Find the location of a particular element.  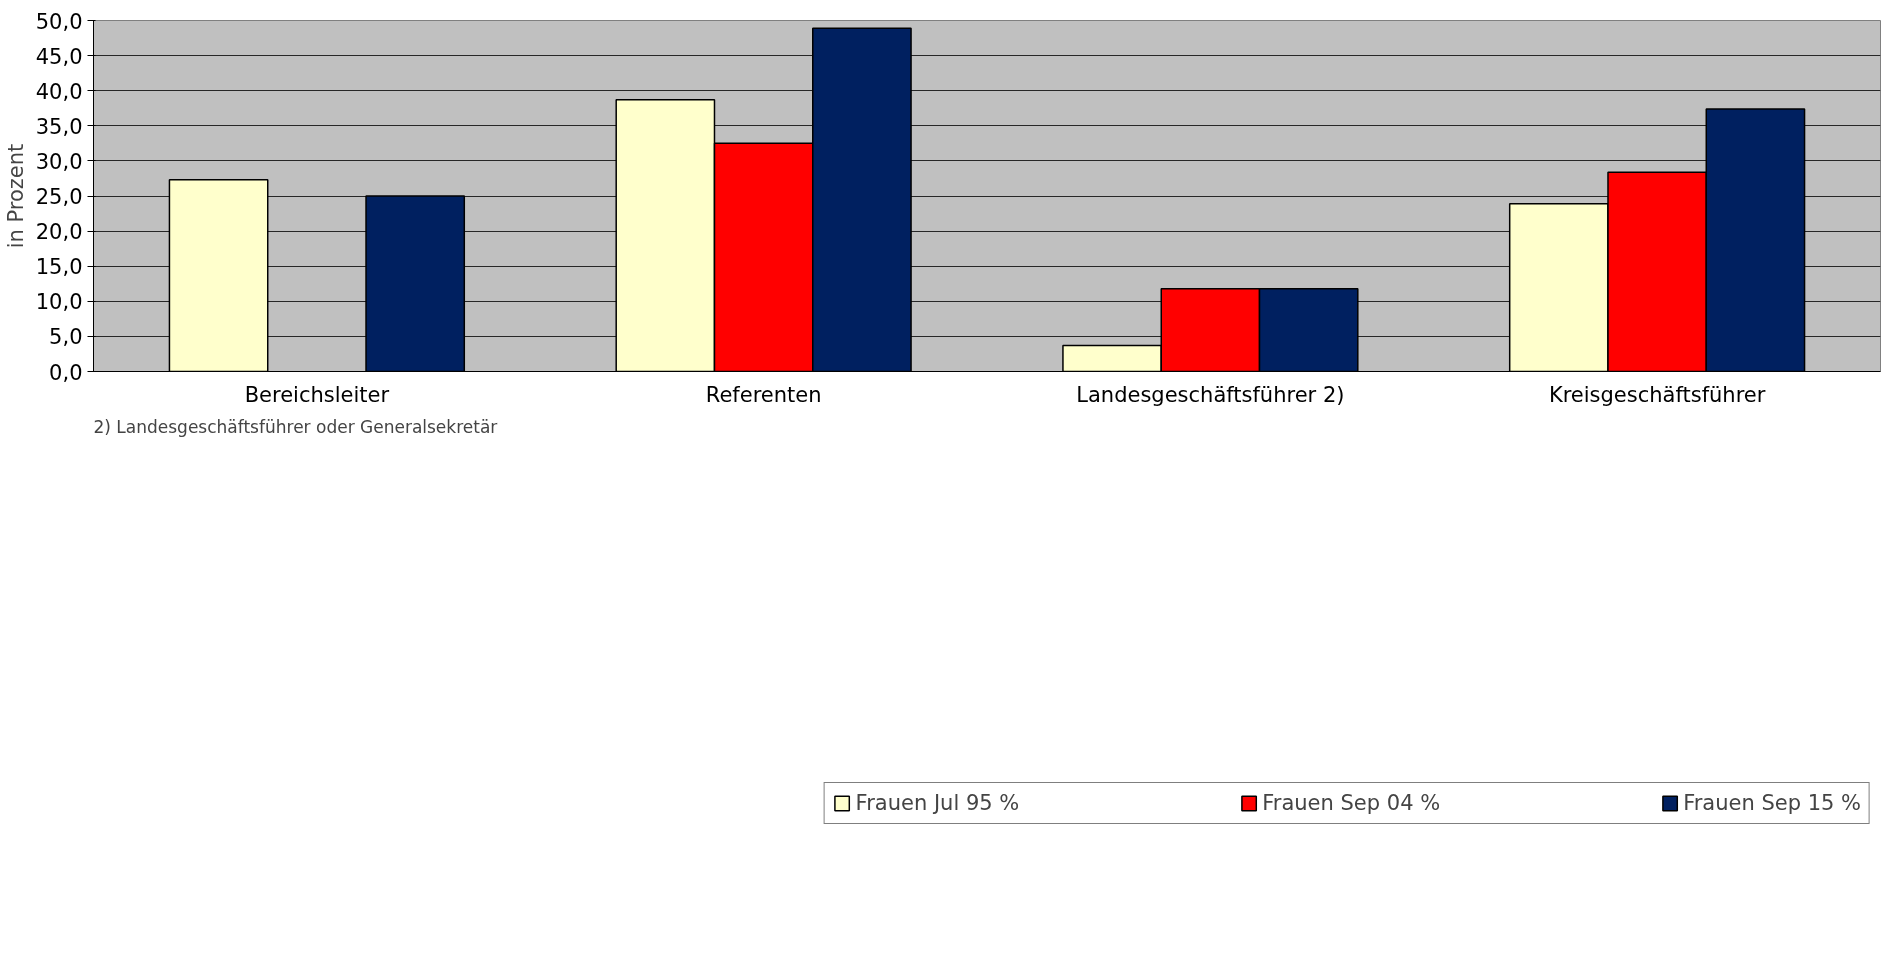

y-tick-label: 35,0 is located at coordinates (59, 126).